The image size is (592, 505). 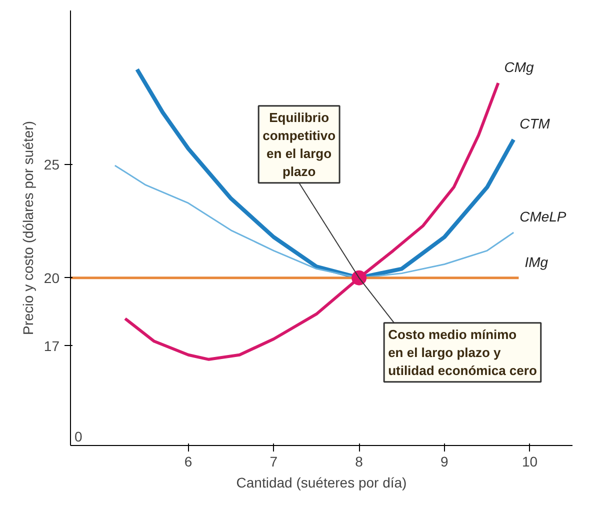 What do you see at coordinates (535, 124) in the screenshot?
I see `series-label: CTM` at bounding box center [535, 124].